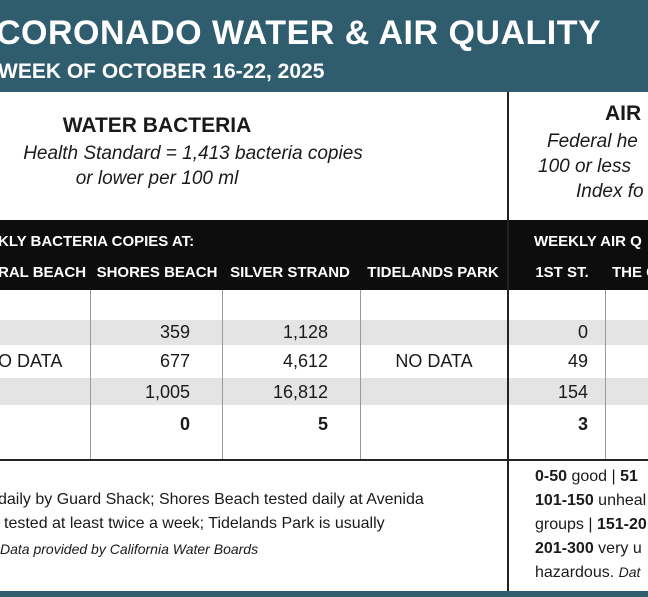  I want to click on air-scale-text: 101-150, so click(564, 500).